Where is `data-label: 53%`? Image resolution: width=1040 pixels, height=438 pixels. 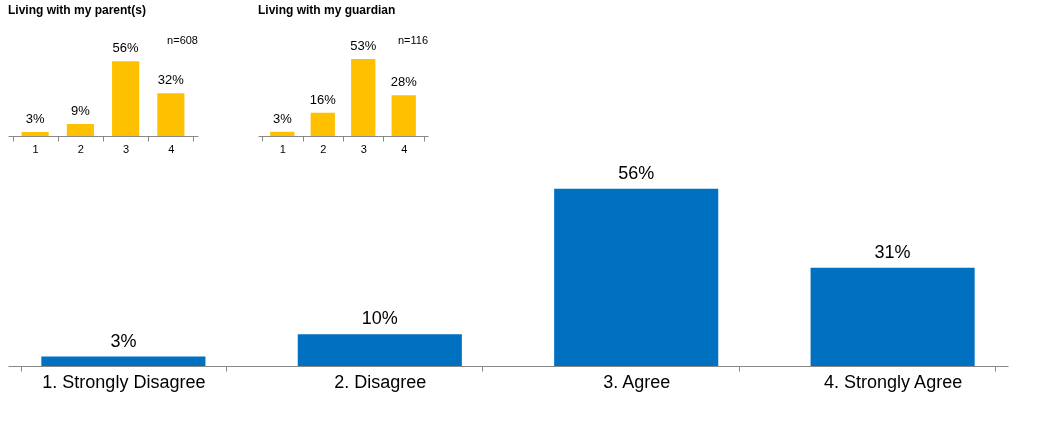 data-label: 53% is located at coordinates (363, 45).